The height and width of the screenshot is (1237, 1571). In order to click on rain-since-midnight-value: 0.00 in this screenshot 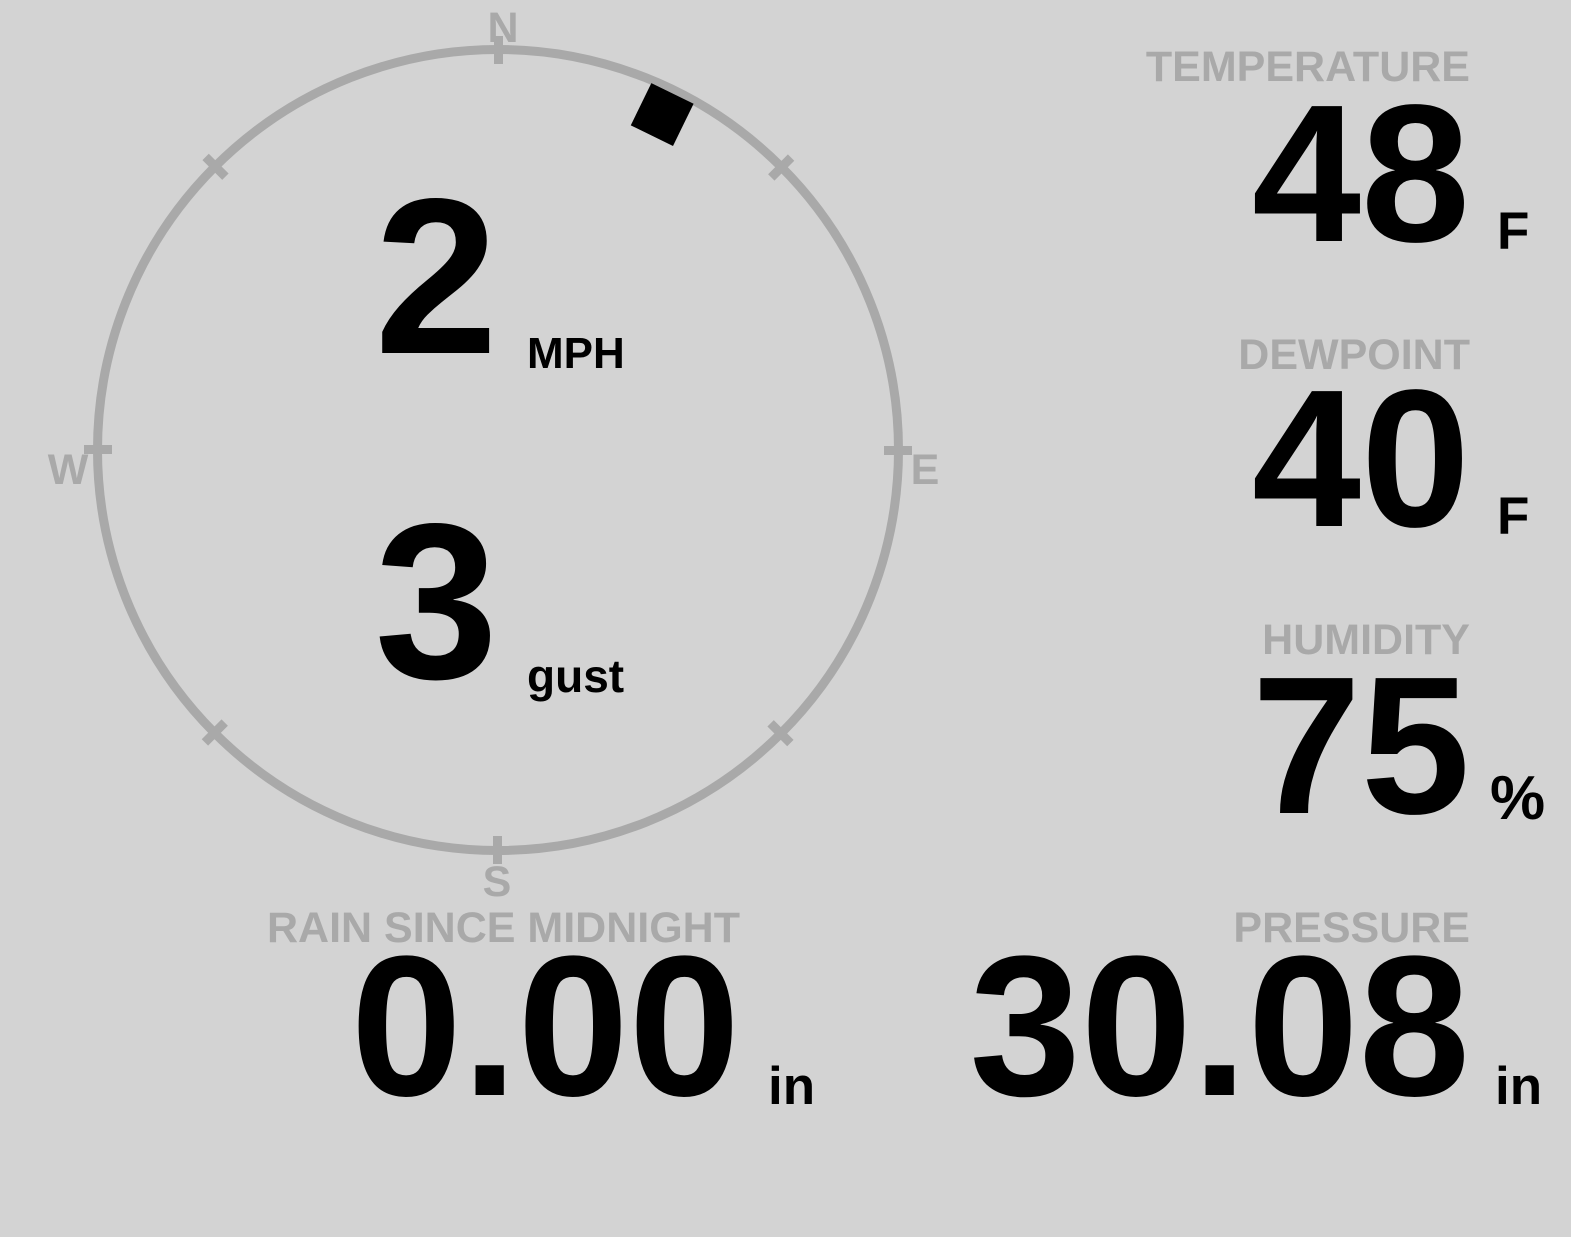, I will do `click(545, 1026)`.